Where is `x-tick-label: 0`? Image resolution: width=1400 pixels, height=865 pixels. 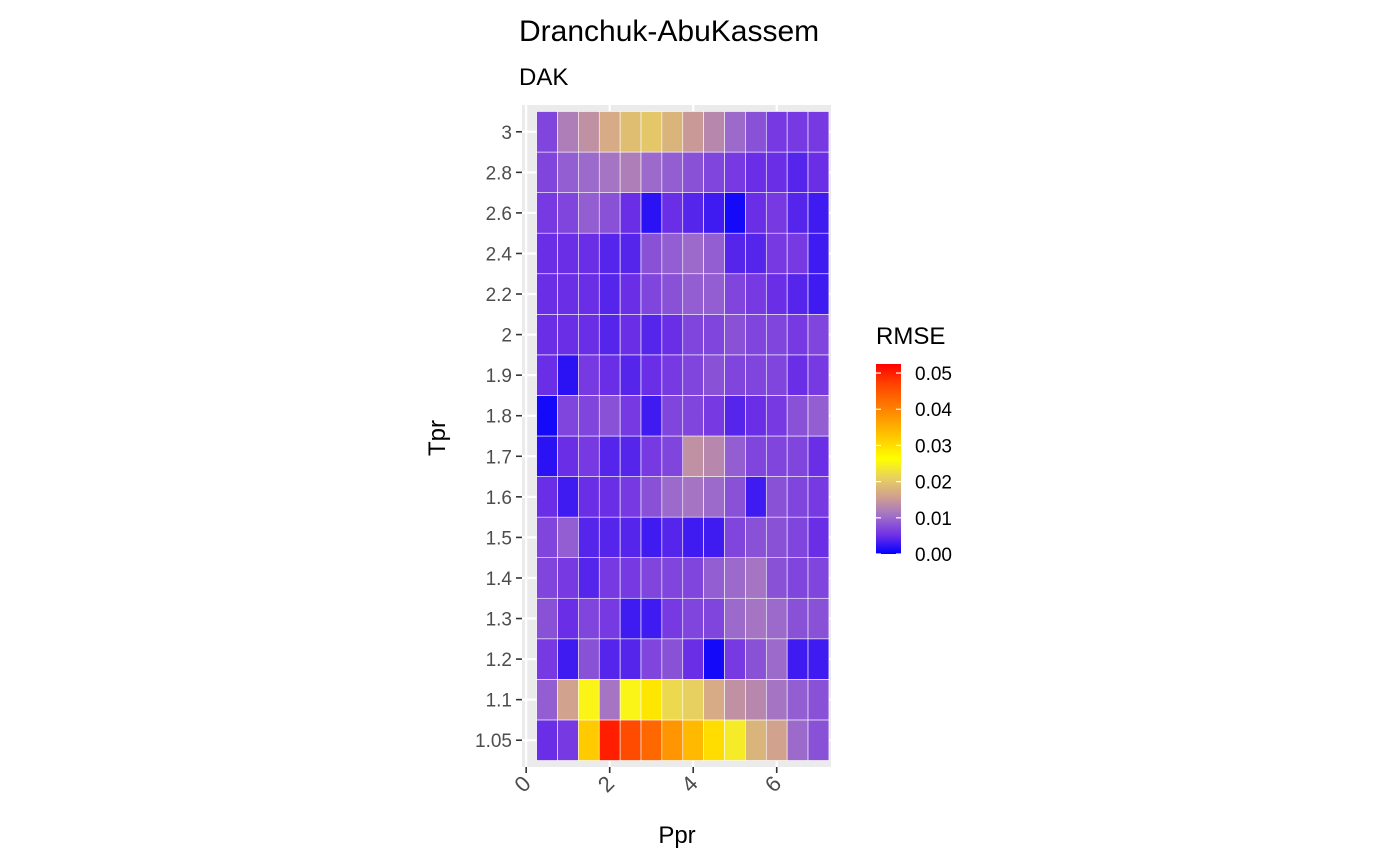 x-tick-label: 0 is located at coordinates (522, 784).